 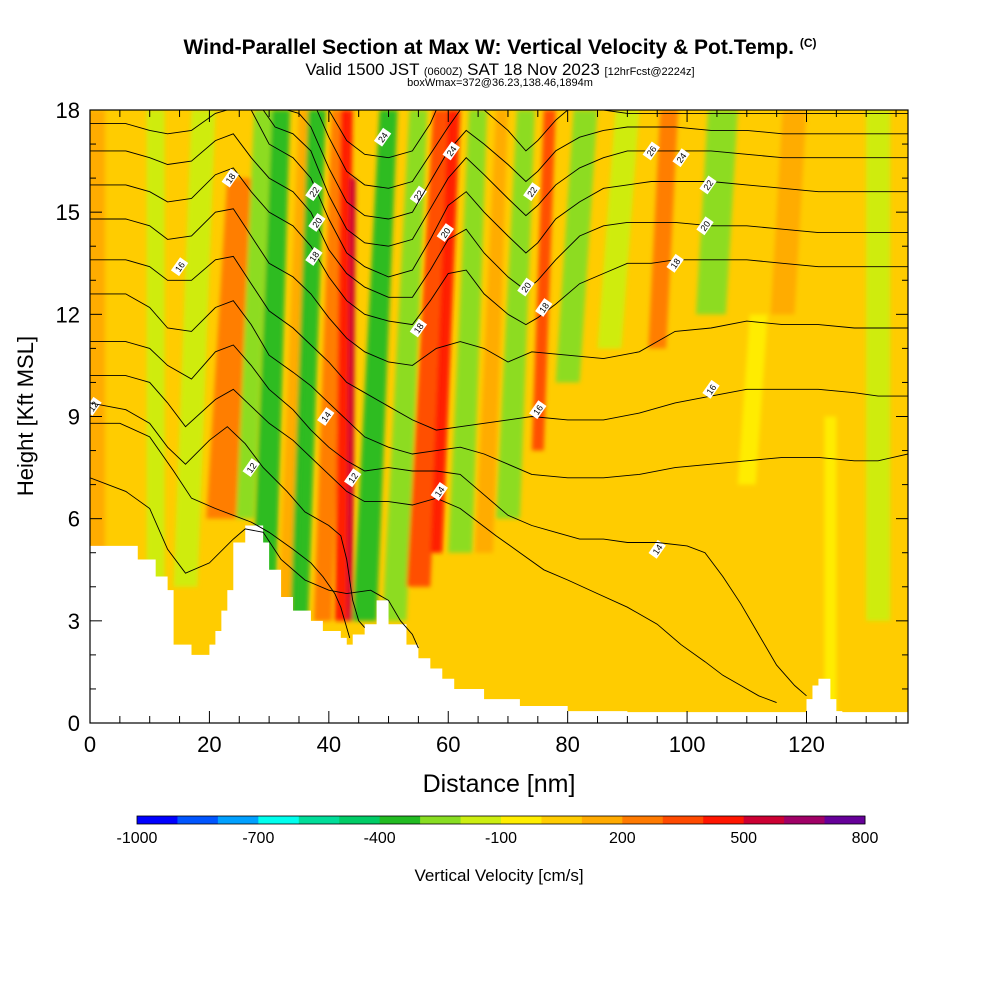 I want to click on valid-date: SAT 18 Nov 2023, so click(x=533, y=69).